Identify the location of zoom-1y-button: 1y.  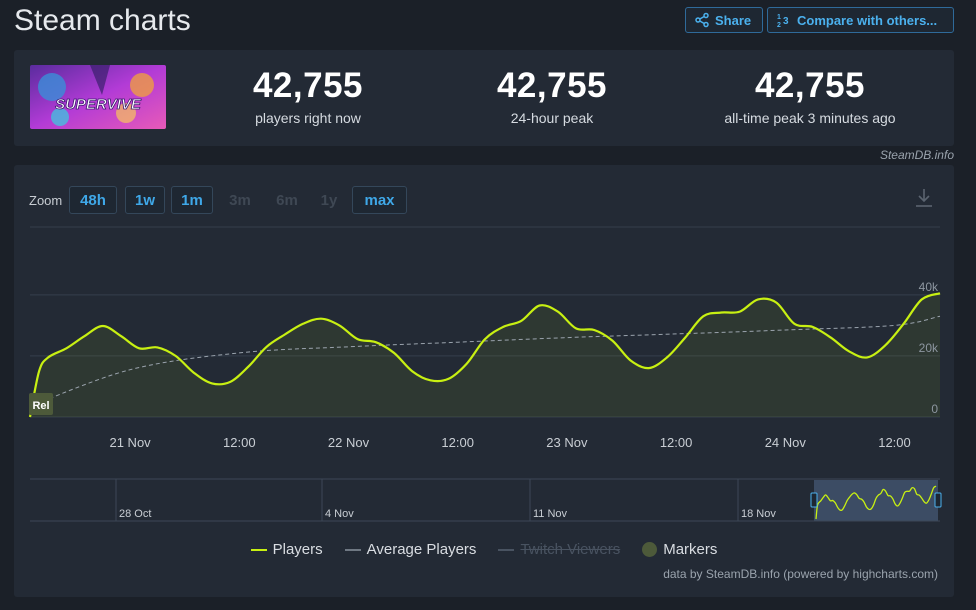
(329, 200).